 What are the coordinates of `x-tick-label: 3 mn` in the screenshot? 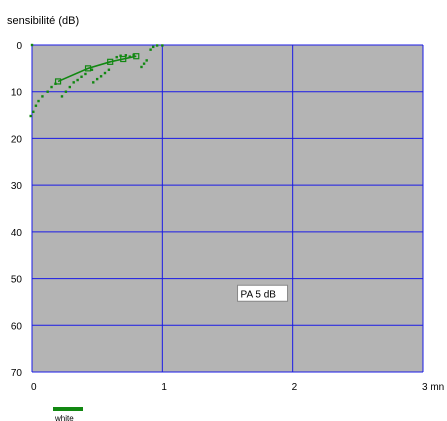 It's located at (433, 387).